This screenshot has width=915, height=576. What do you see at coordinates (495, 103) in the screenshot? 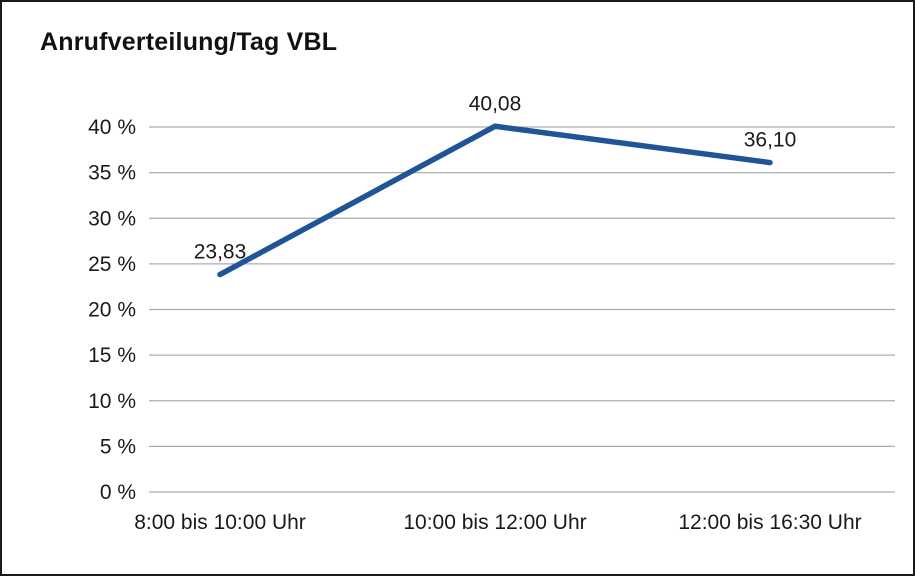
I see `data-label: 40,08` at bounding box center [495, 103].